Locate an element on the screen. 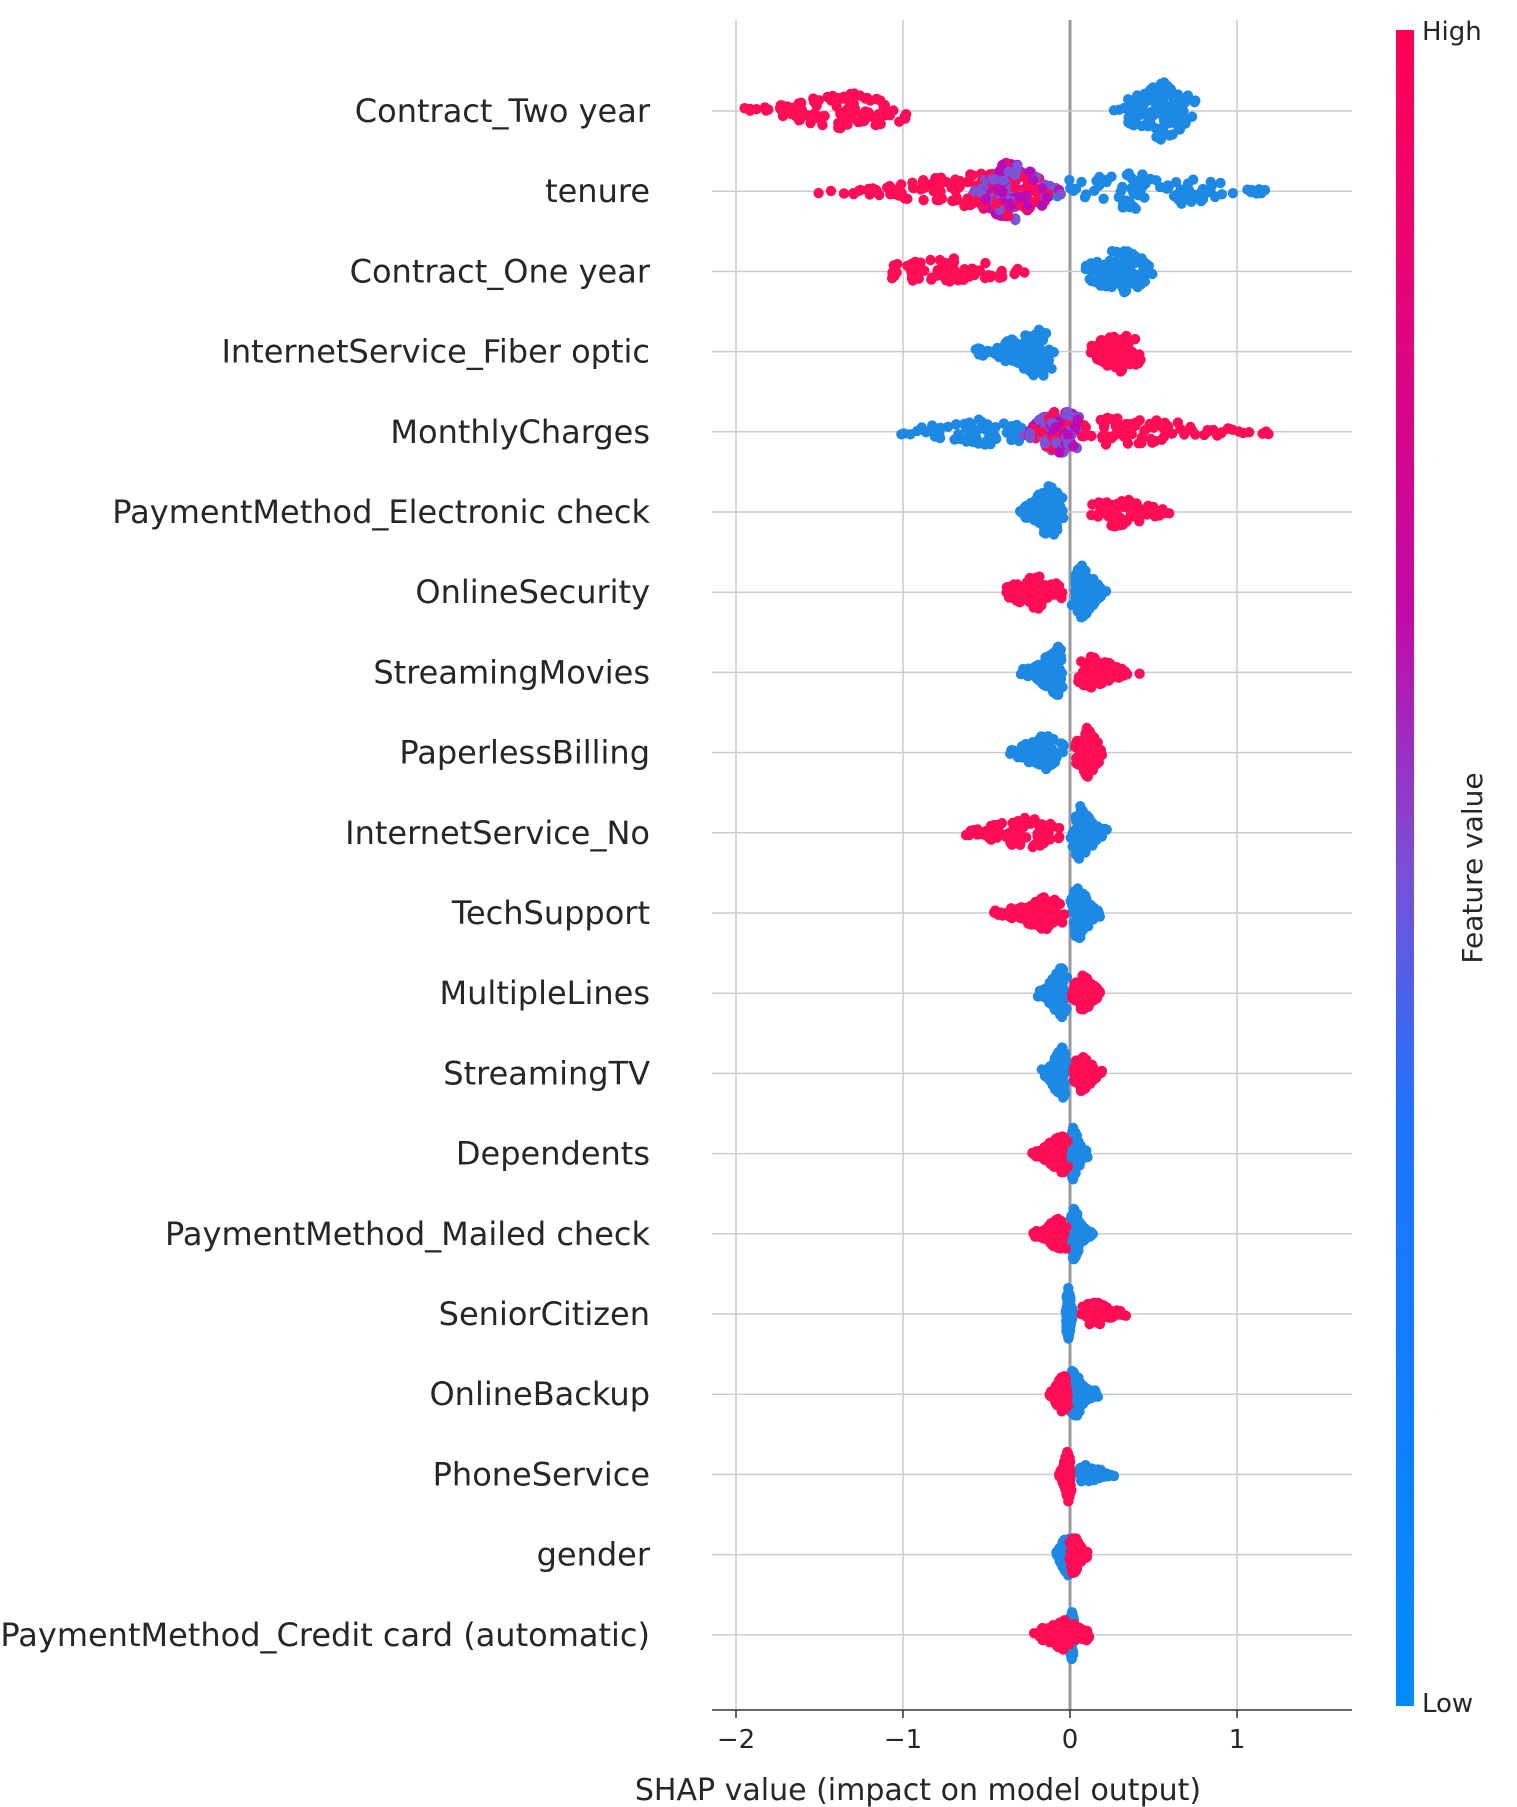  feature-label: PaymentMethod_Credit card (automatic) is located at coordinates (325, 1635).